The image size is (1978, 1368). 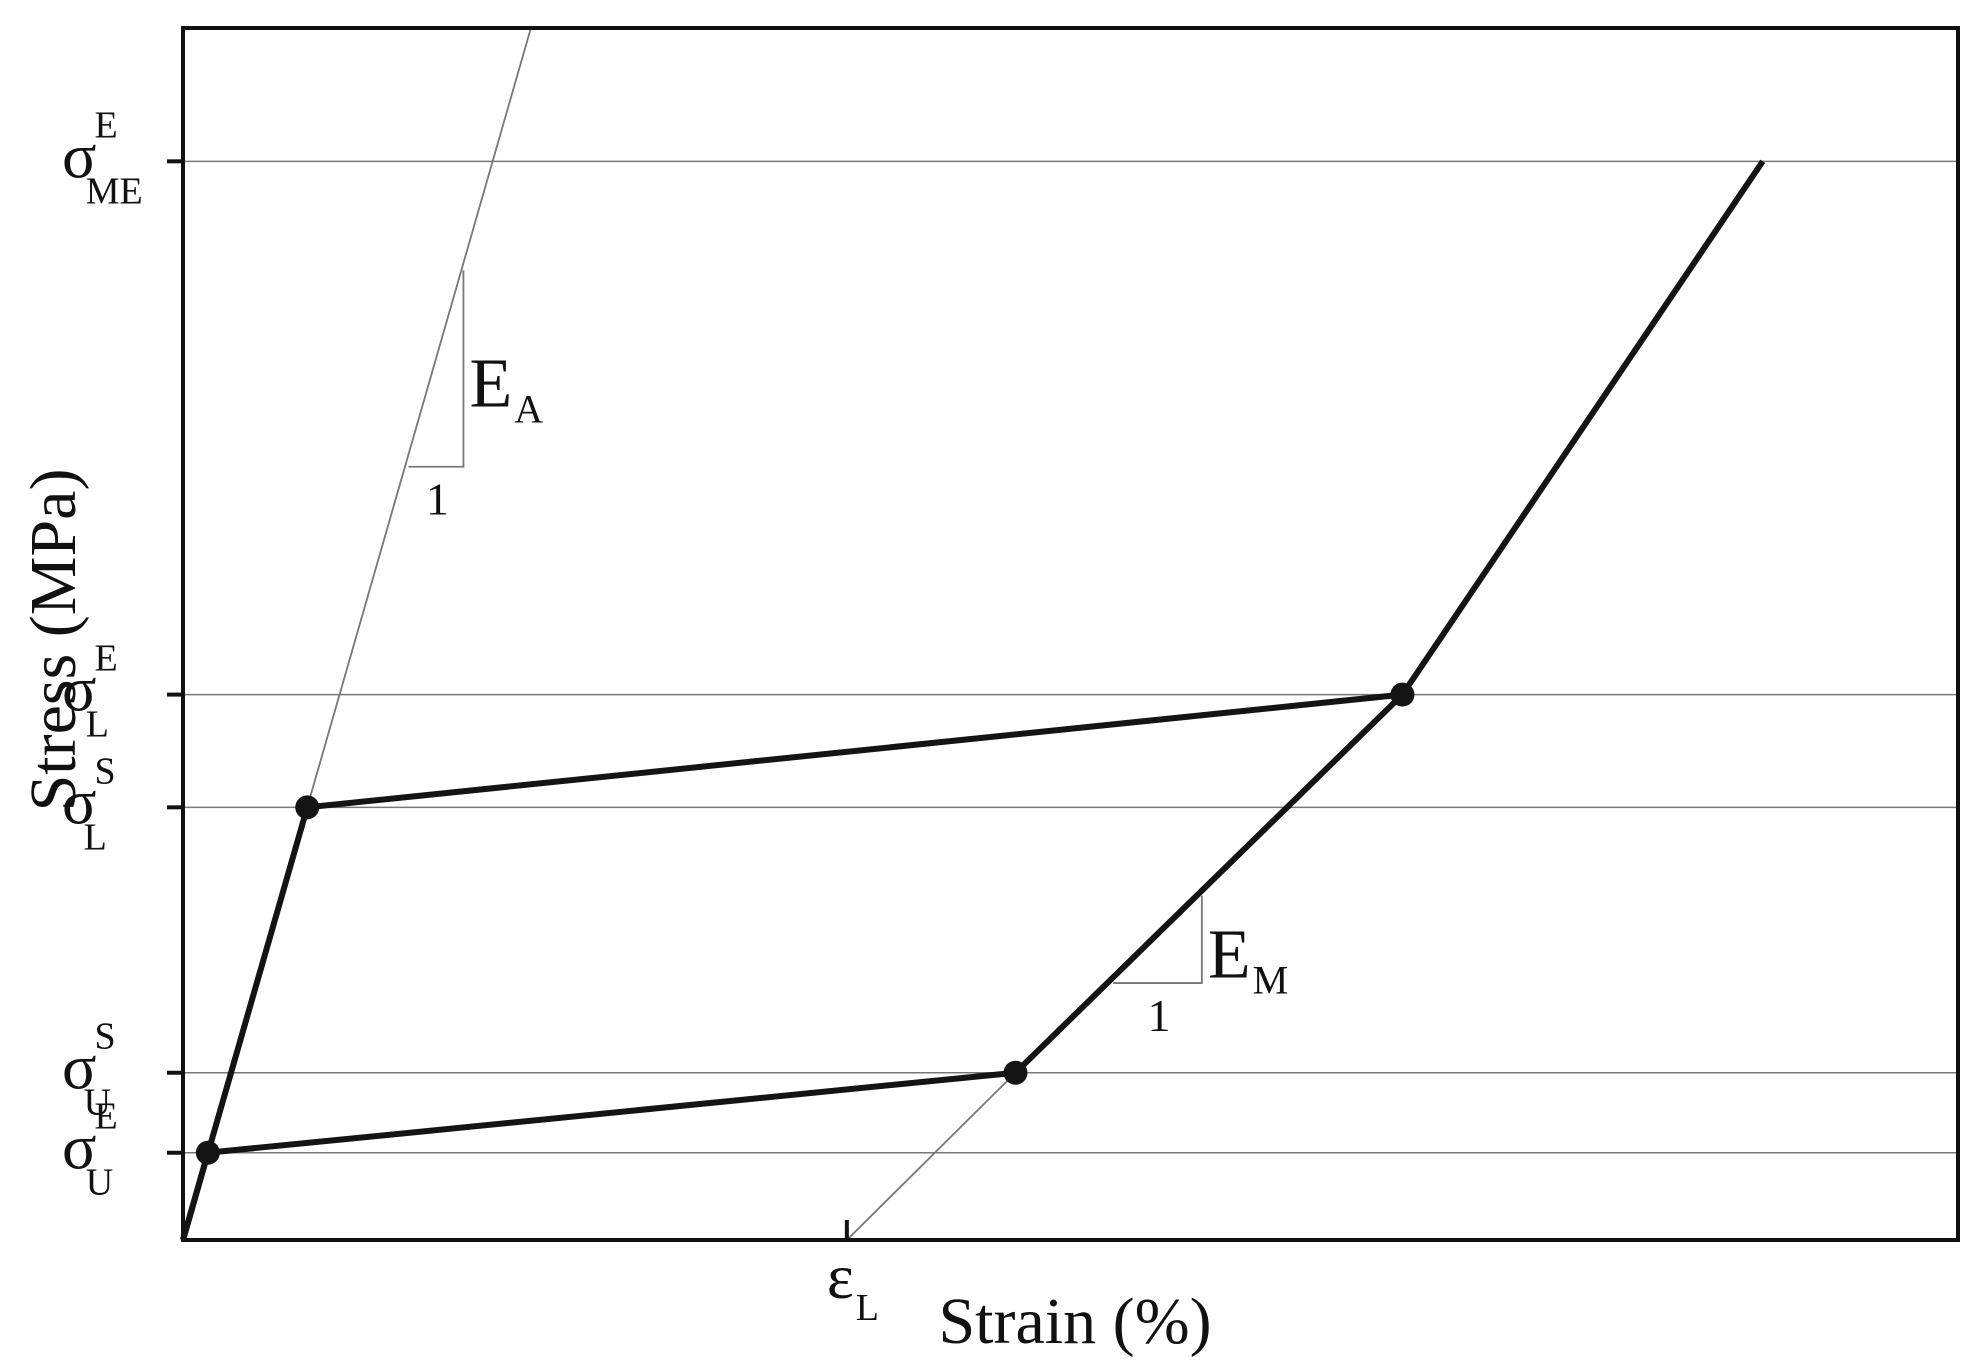 I want to click on y-tick-label: σS U, so click(x=89, y=1070).